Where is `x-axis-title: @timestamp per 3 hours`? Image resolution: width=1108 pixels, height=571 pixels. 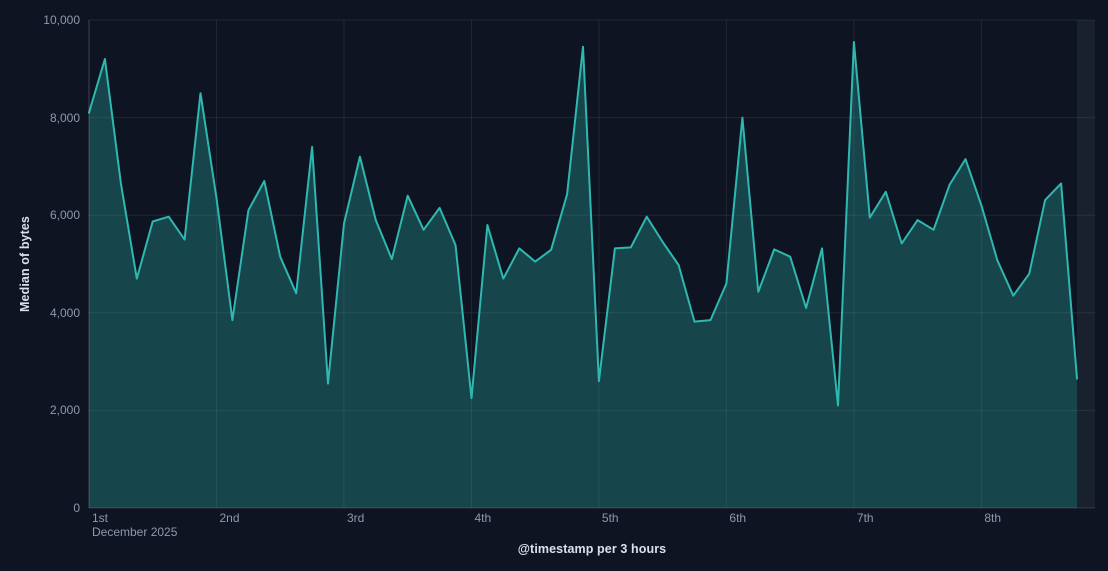 x-axis-title: @timestamp per 3 hours is located at coordinates (592, 549).